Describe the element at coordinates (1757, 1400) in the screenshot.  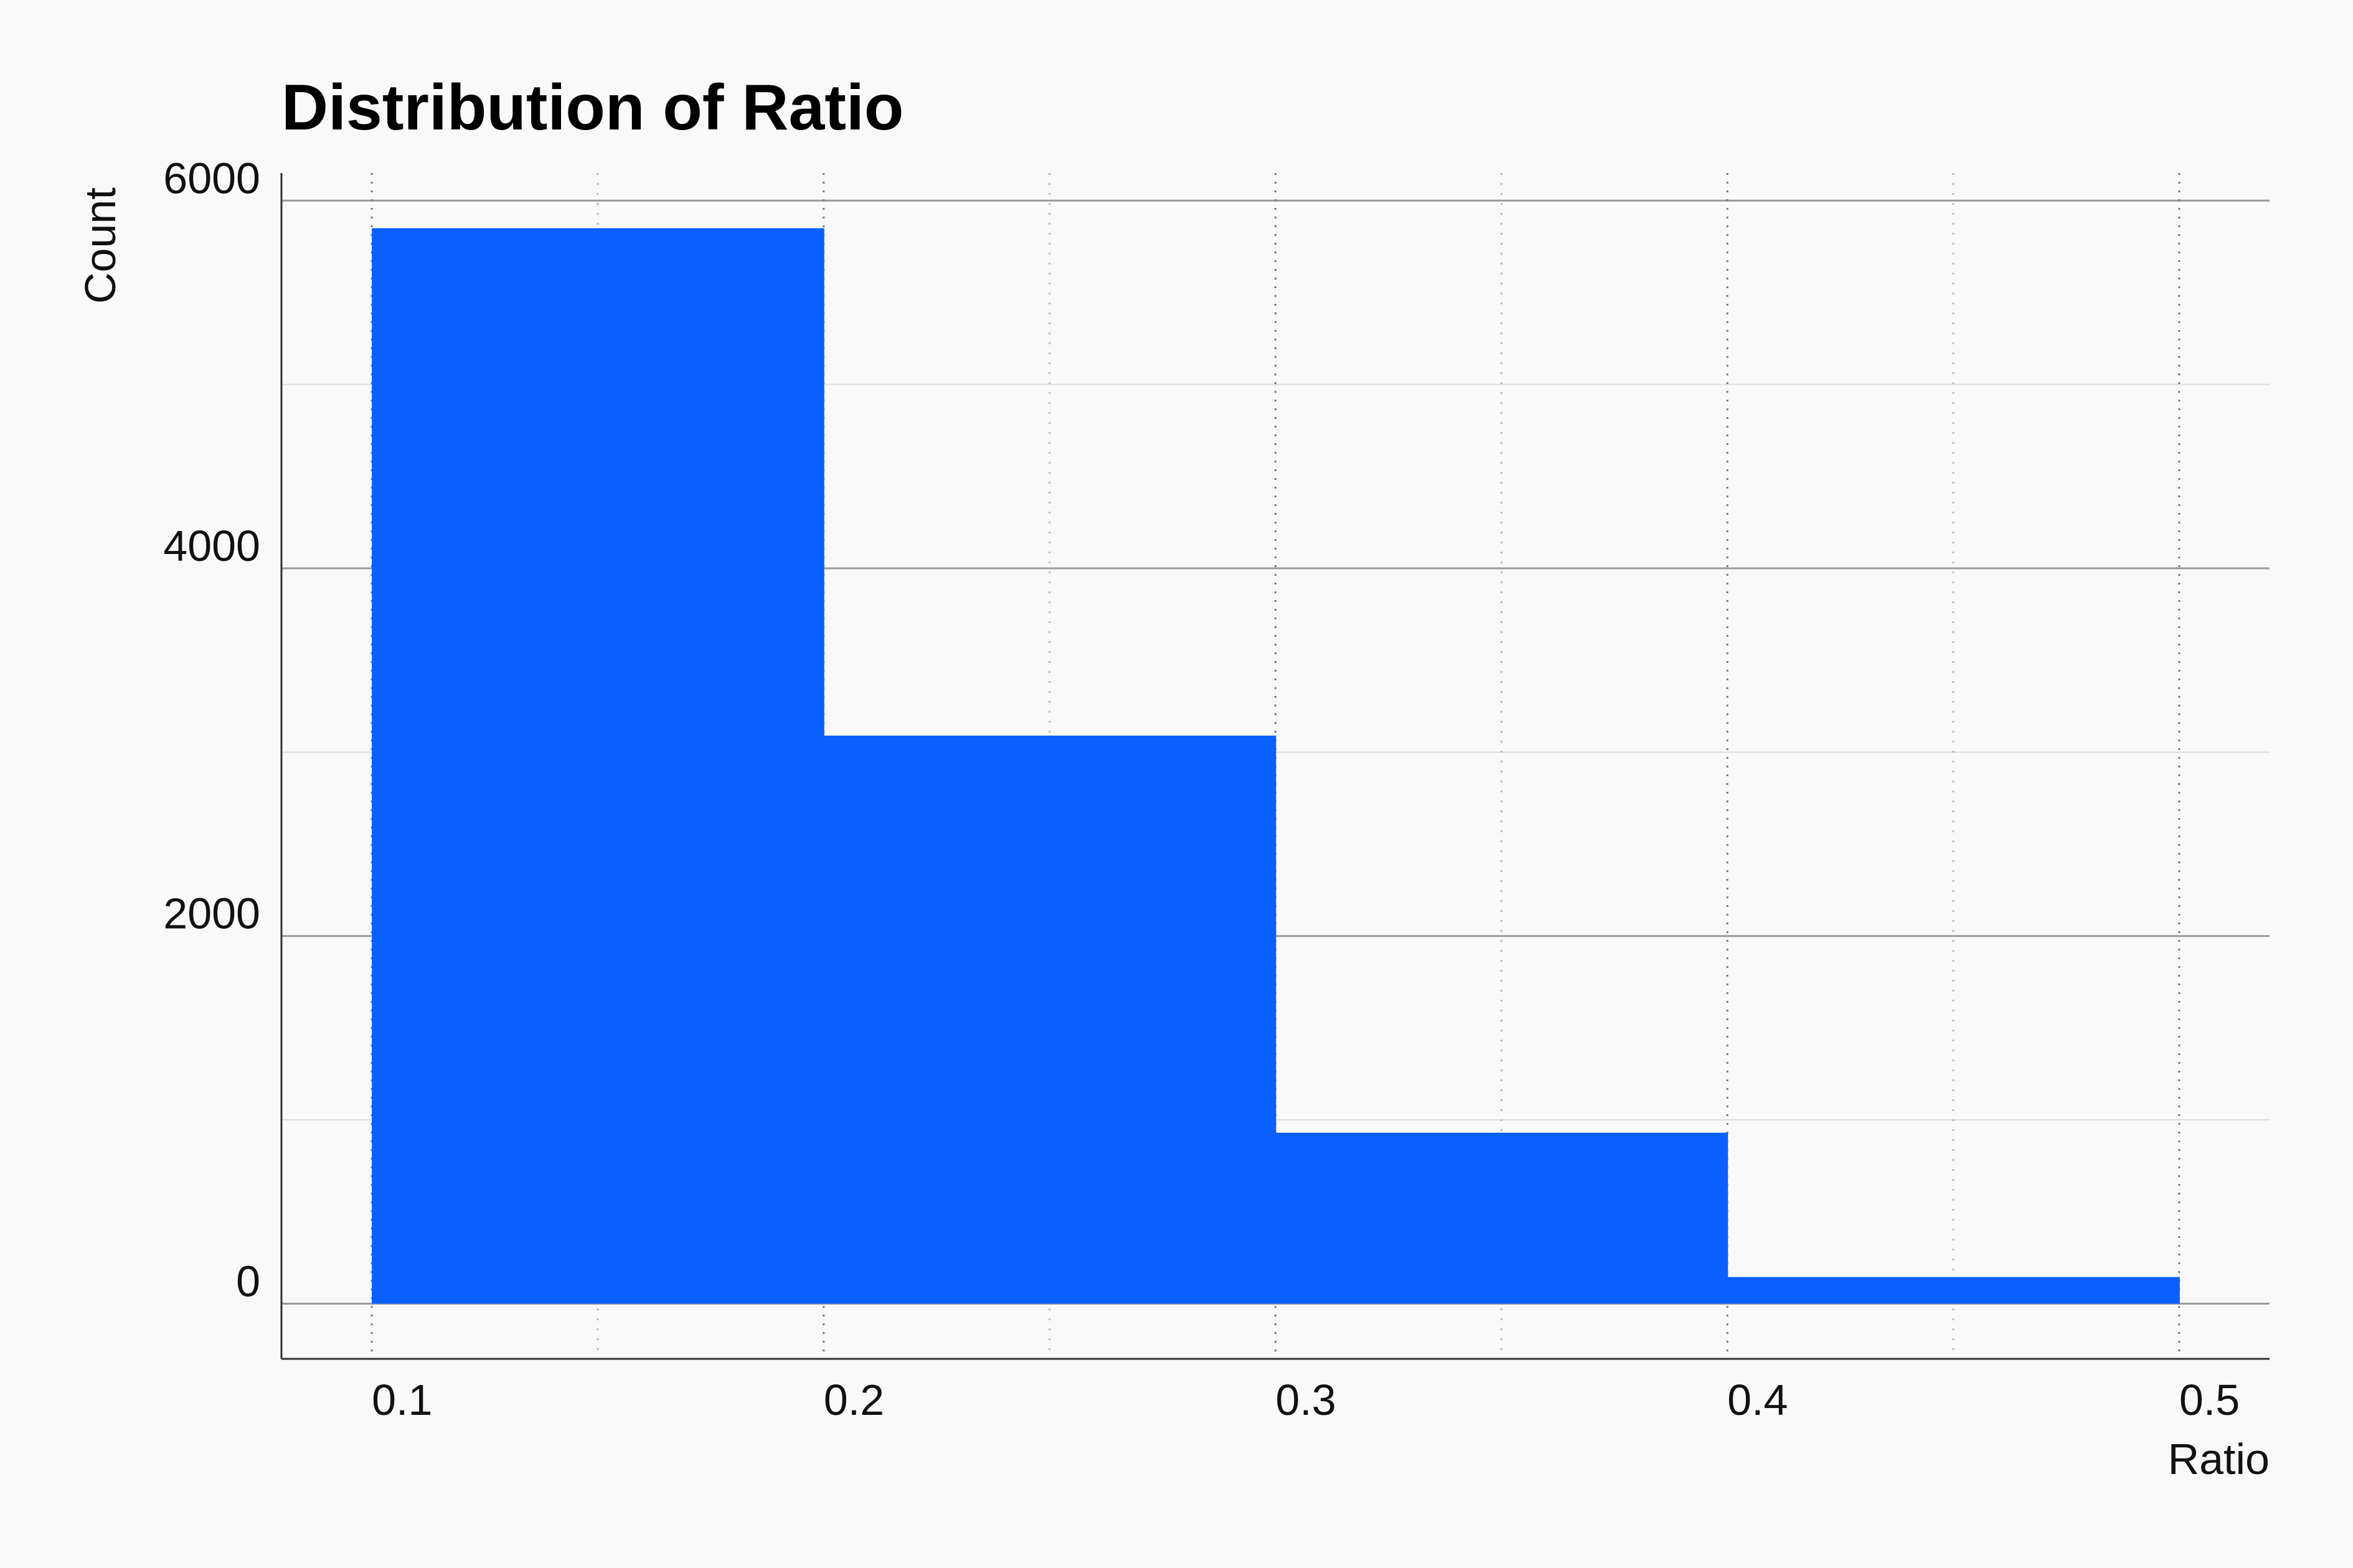
I see `x-tick-label: 0.4` at that location.